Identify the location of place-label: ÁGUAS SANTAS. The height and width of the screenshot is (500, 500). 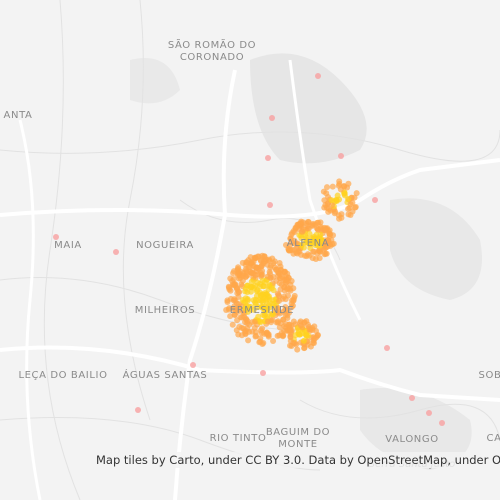
(165, 374).